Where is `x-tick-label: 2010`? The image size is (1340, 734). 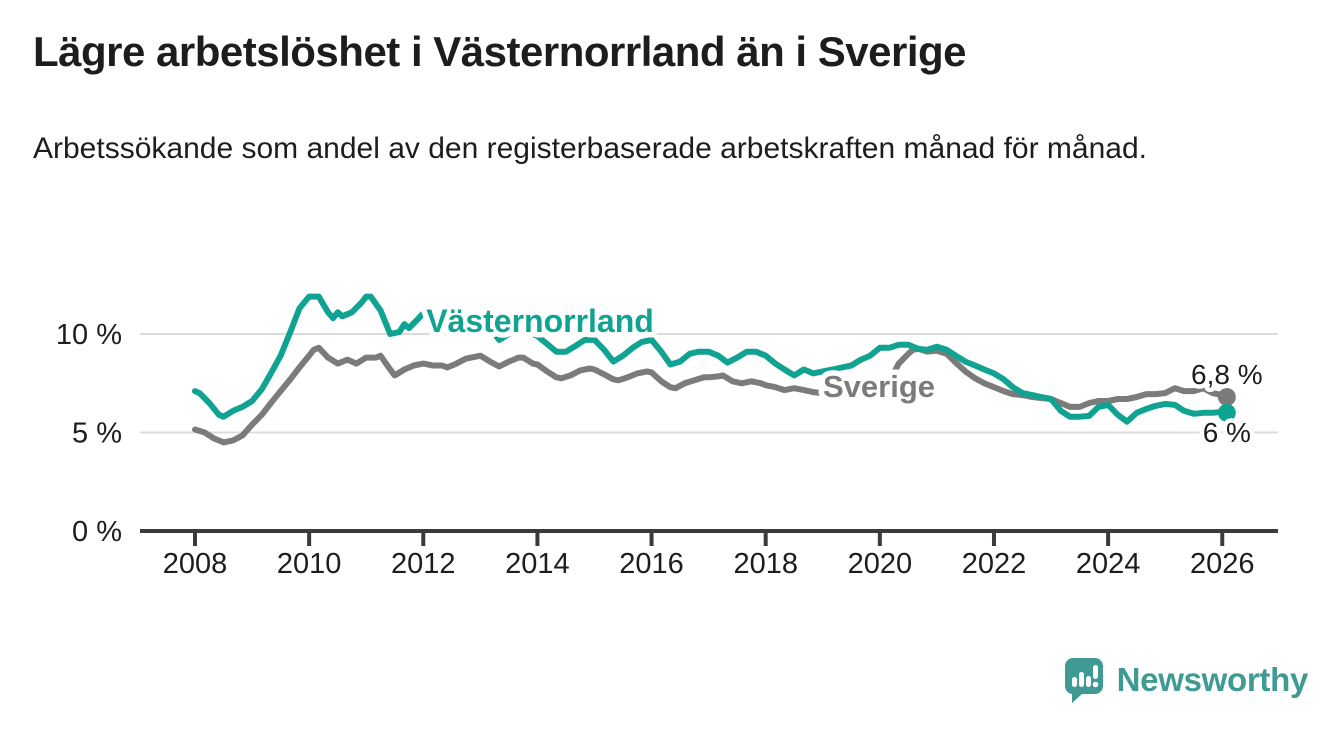
x-tick-label: 2010 is located at coordinates (309, 564).